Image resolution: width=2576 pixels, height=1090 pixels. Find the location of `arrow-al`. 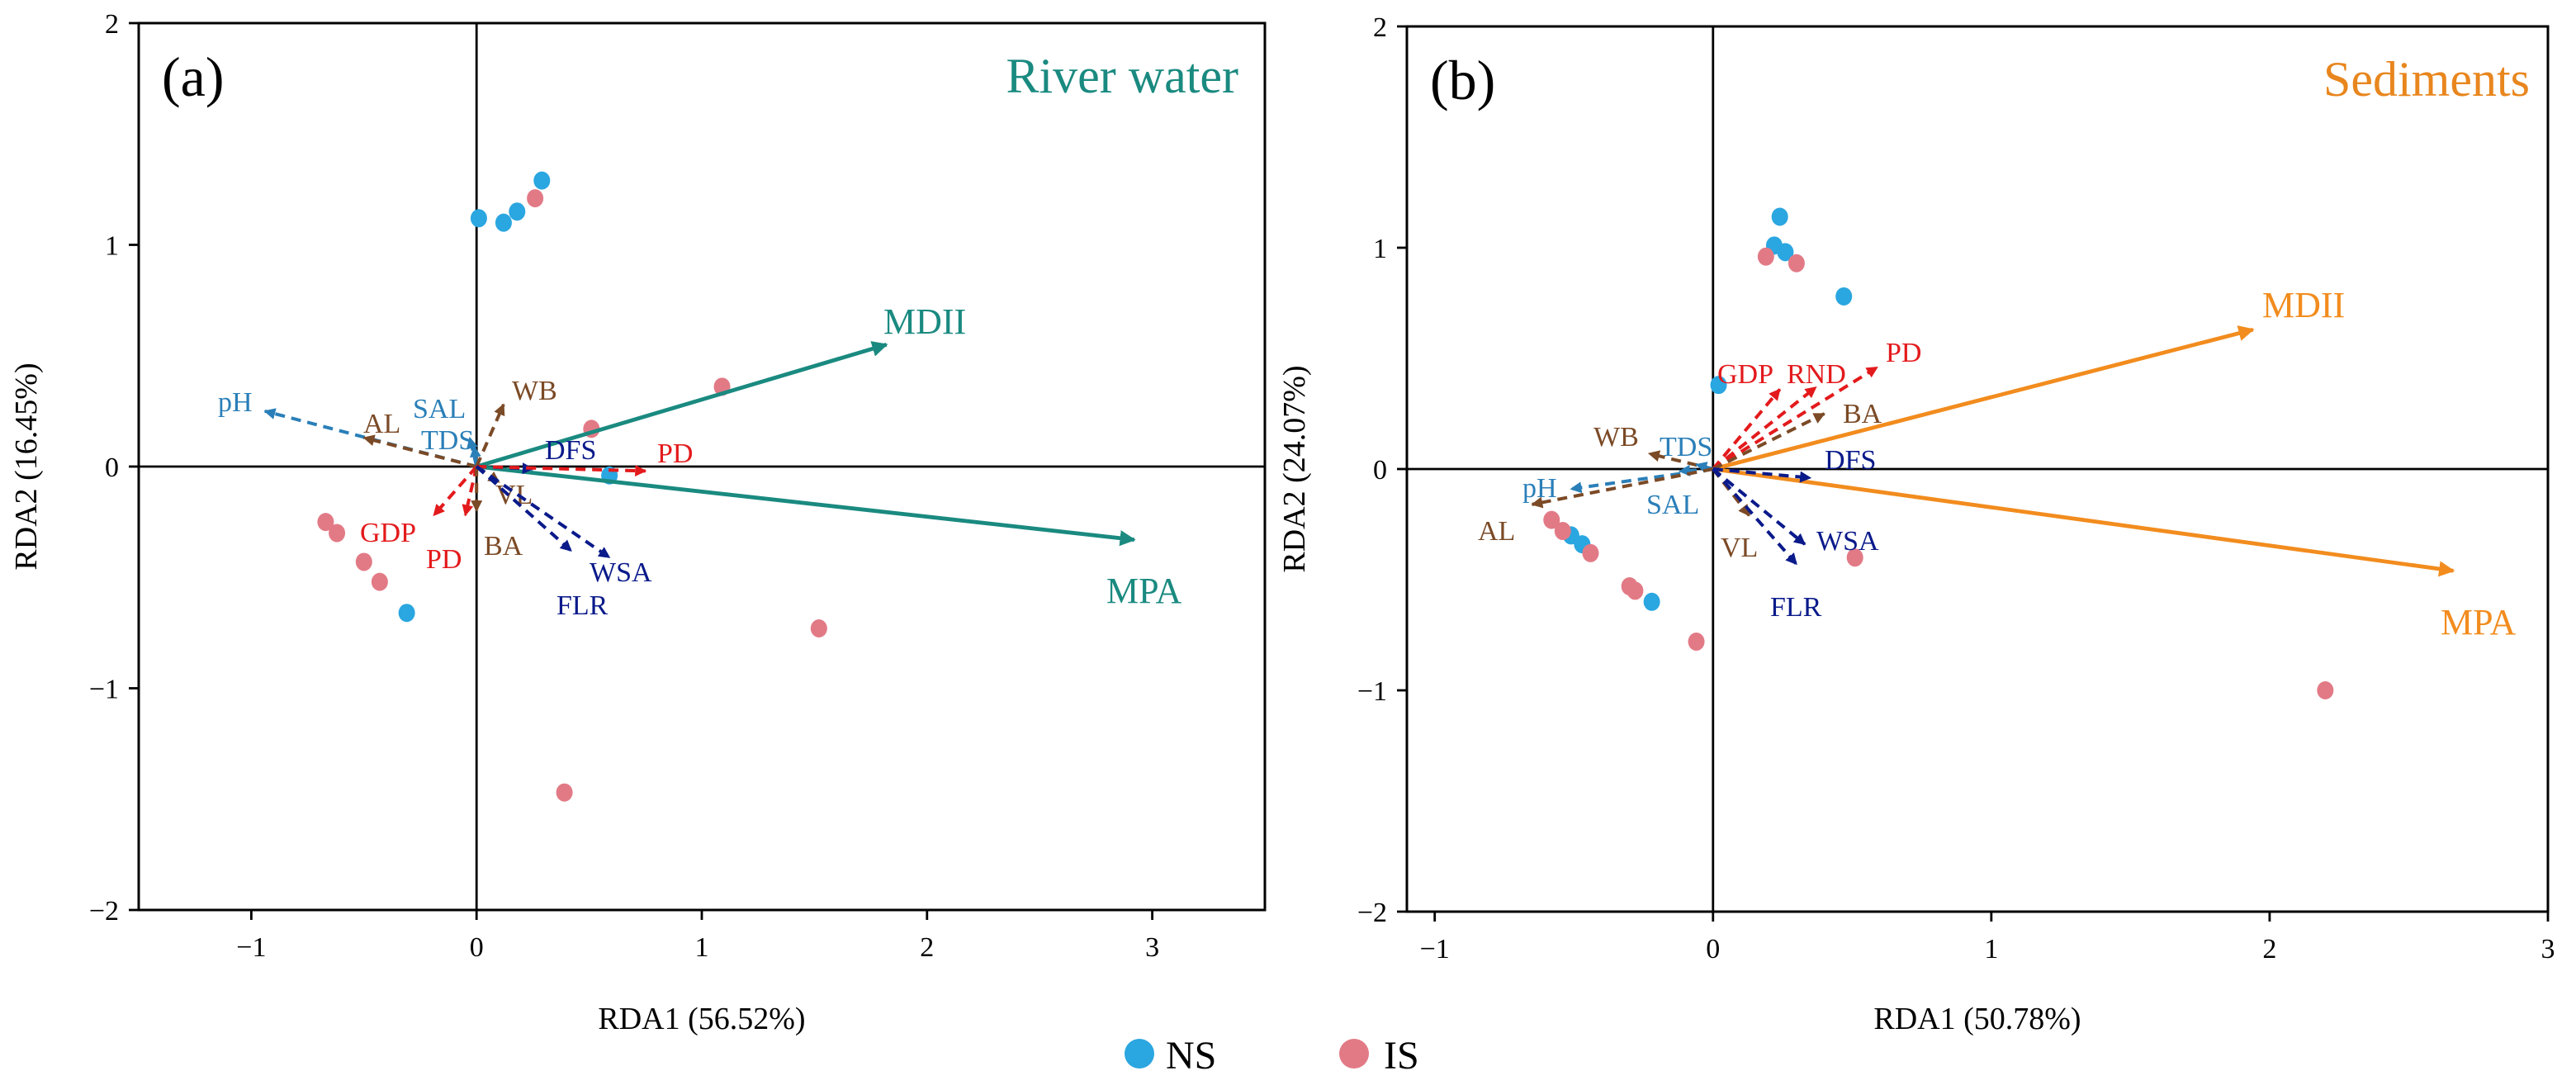

arrow-al is located at coordinates (1622, 488).